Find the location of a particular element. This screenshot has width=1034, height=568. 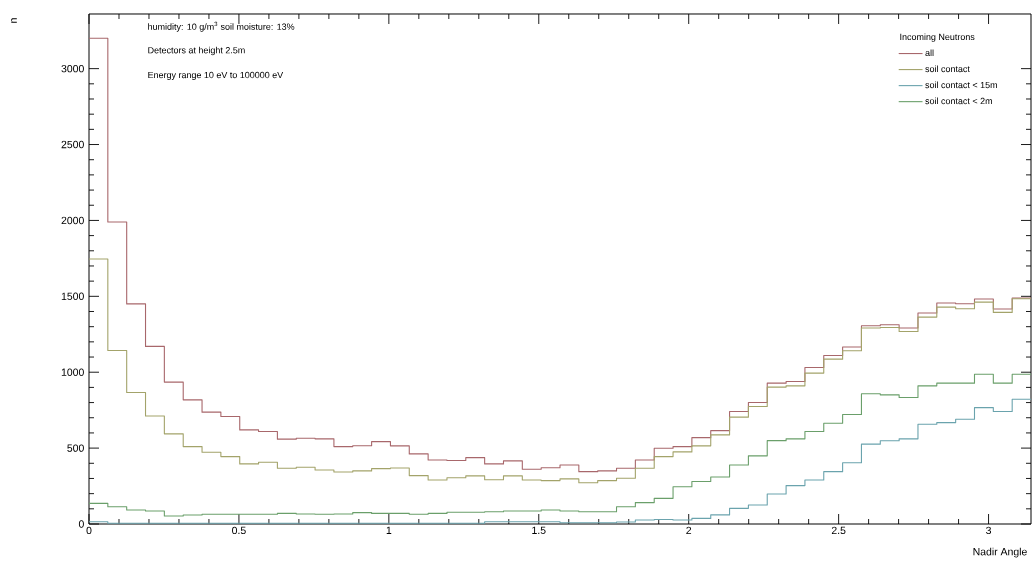

y-tick-label: 2000 is located at coordinates (72, 220).